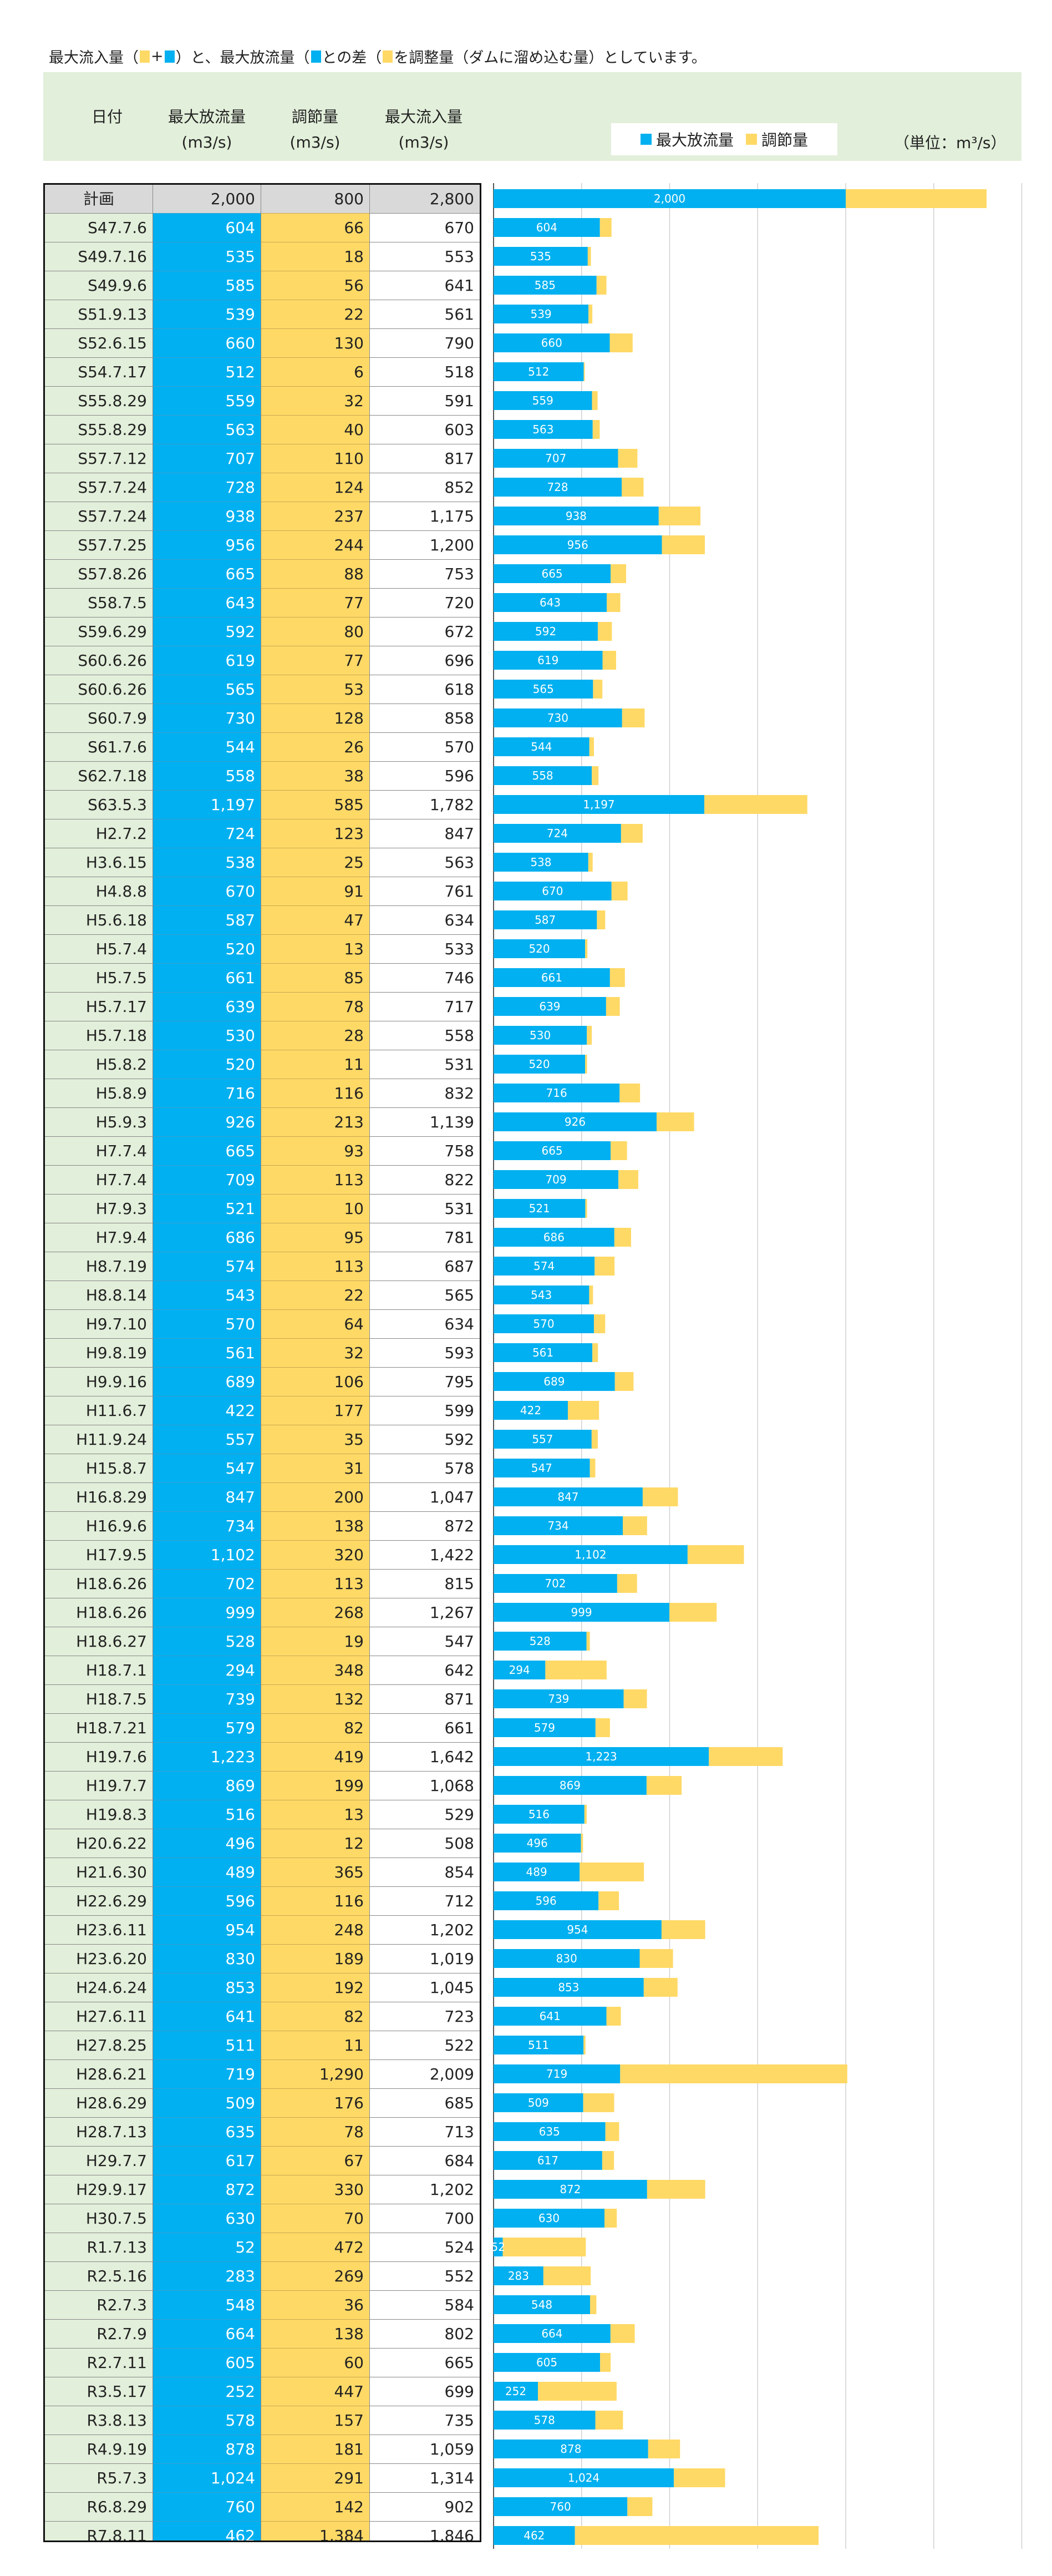 The image size is (1052, 2576). What do you see at coordinates (207, 949) in the screenshot?
I see `release-cell: 520` at bounding box center [207, 949].